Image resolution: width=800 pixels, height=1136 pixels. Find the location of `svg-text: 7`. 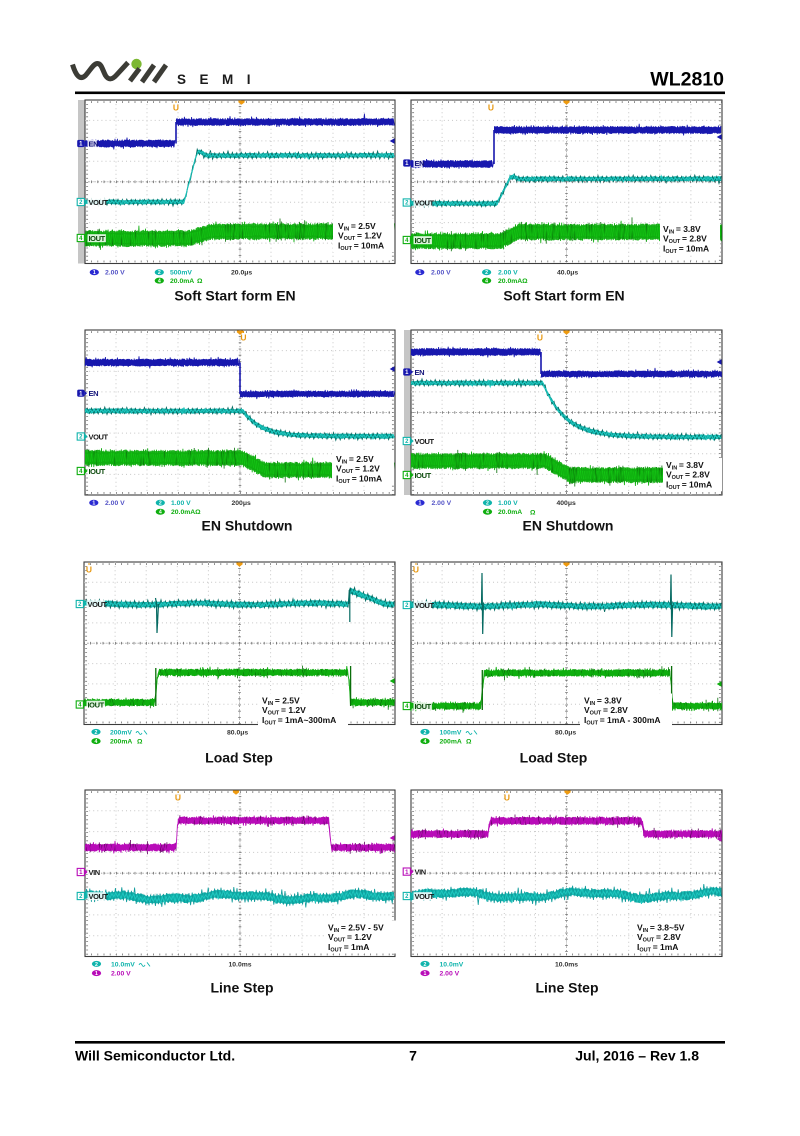

svg-text: 7 is located at coordinates (413, 1056).